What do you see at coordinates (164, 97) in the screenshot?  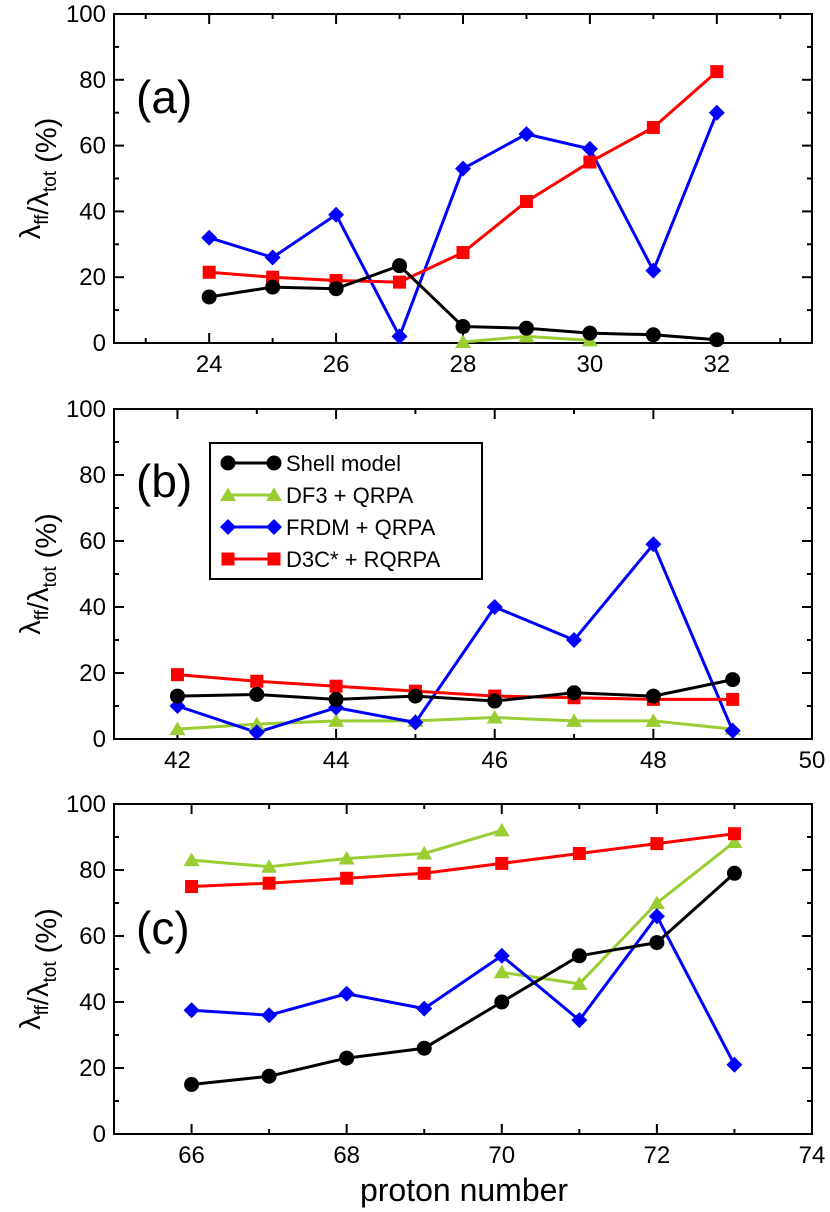 I see `panel-label: (a)` at bounding box center [164, 97].